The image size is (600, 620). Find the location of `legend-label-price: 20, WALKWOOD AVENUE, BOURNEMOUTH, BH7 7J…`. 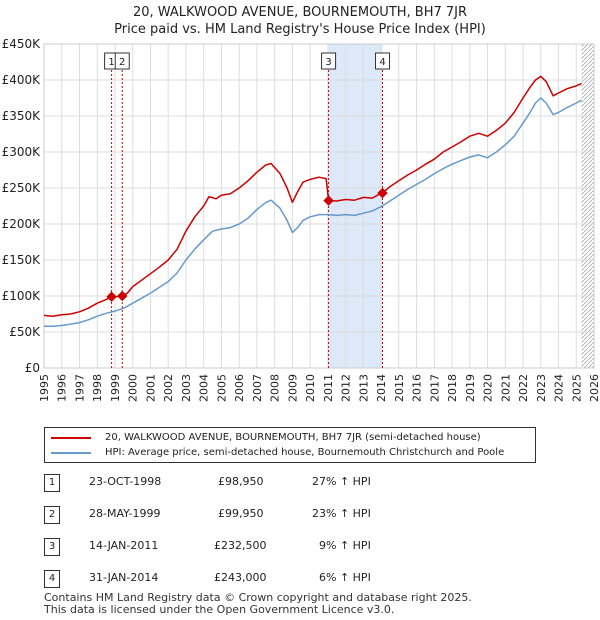

legend-label-price: 20, WALKWOOD AVENUE, BOURNEMOUTH, BH7 7J… is located at coordinates (293, 437).